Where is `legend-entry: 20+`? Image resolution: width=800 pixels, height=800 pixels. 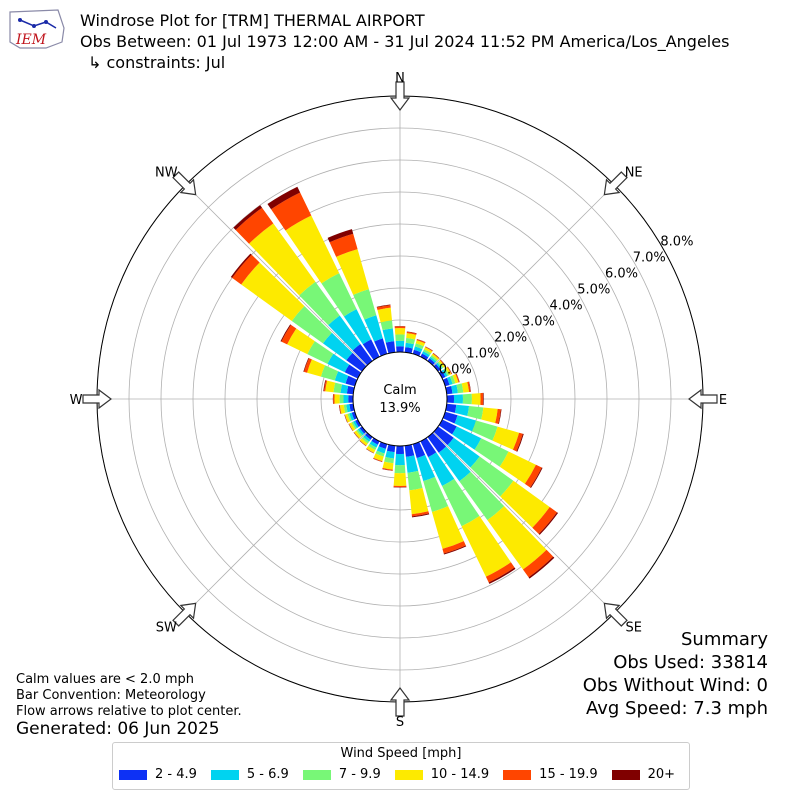 legend-entry: 20+ is located at coordinates (643, 774).